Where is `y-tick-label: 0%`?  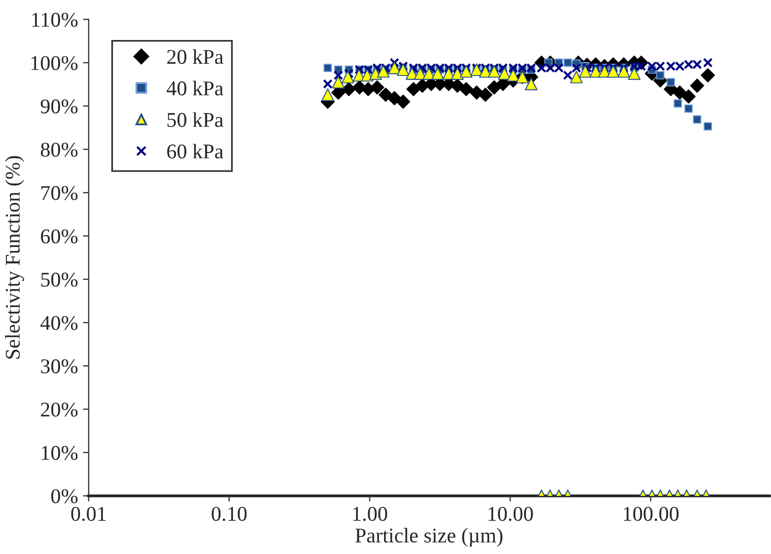
y-tick-label: 0% is located at coordinates (64, 496).